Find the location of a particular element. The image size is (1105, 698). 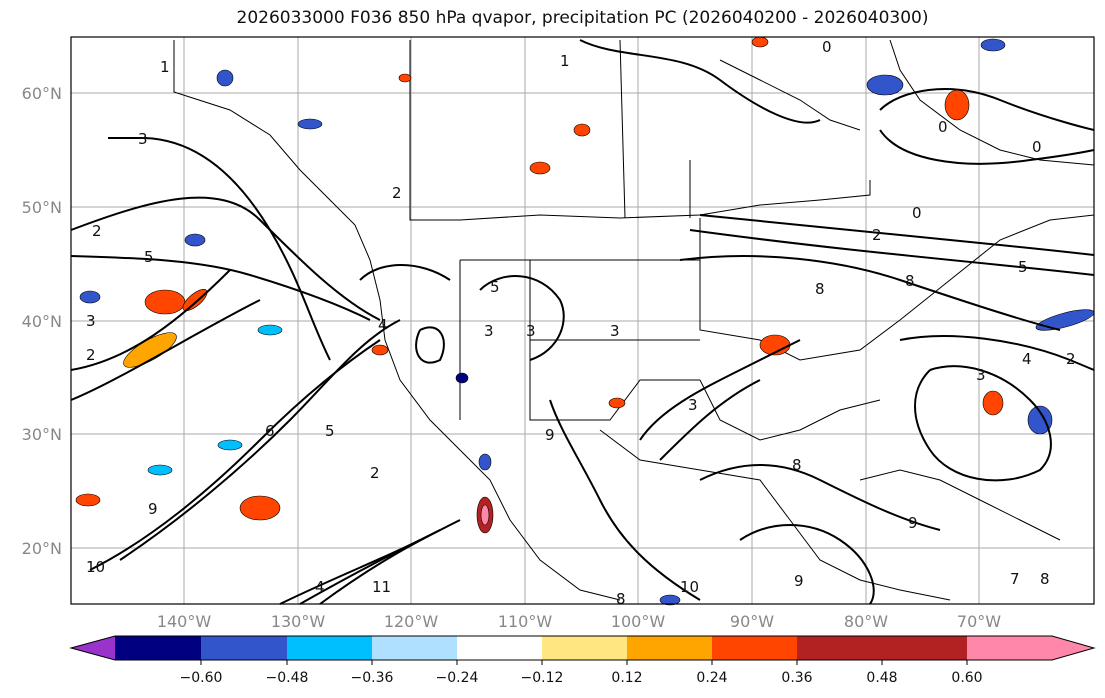

colorbar-tick-label: 0.60 is located at coordinates (966, 678).